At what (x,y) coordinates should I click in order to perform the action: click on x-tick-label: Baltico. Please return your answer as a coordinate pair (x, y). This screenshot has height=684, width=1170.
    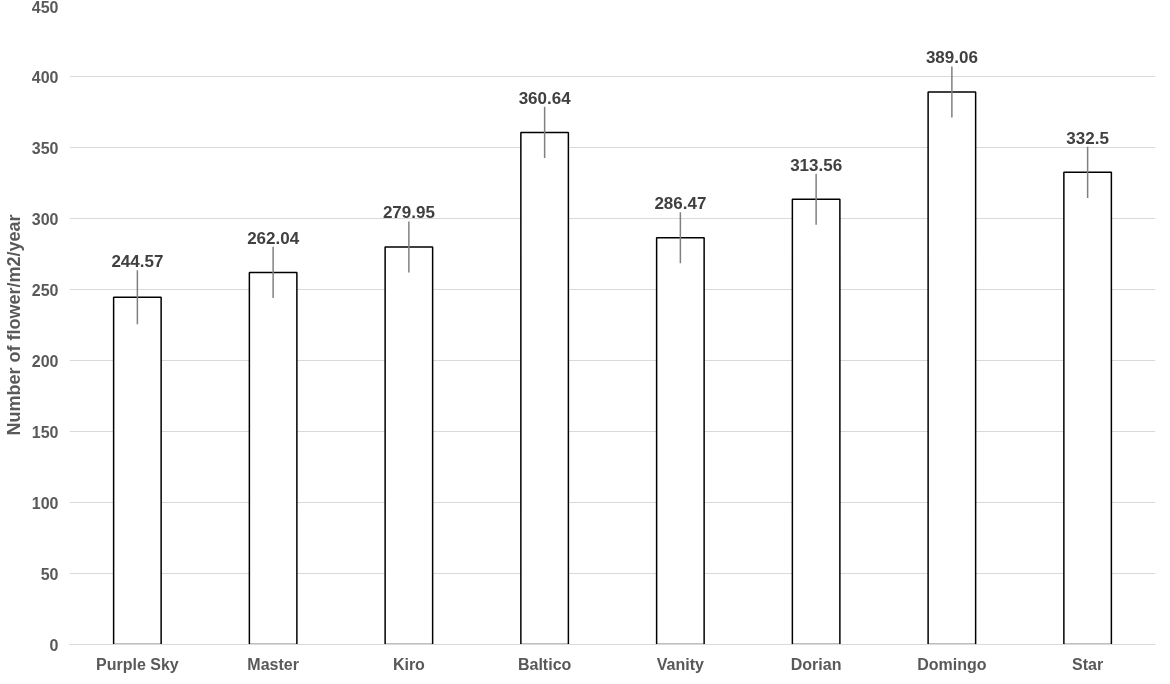
    Looking at the image, I should click on (544, 664).